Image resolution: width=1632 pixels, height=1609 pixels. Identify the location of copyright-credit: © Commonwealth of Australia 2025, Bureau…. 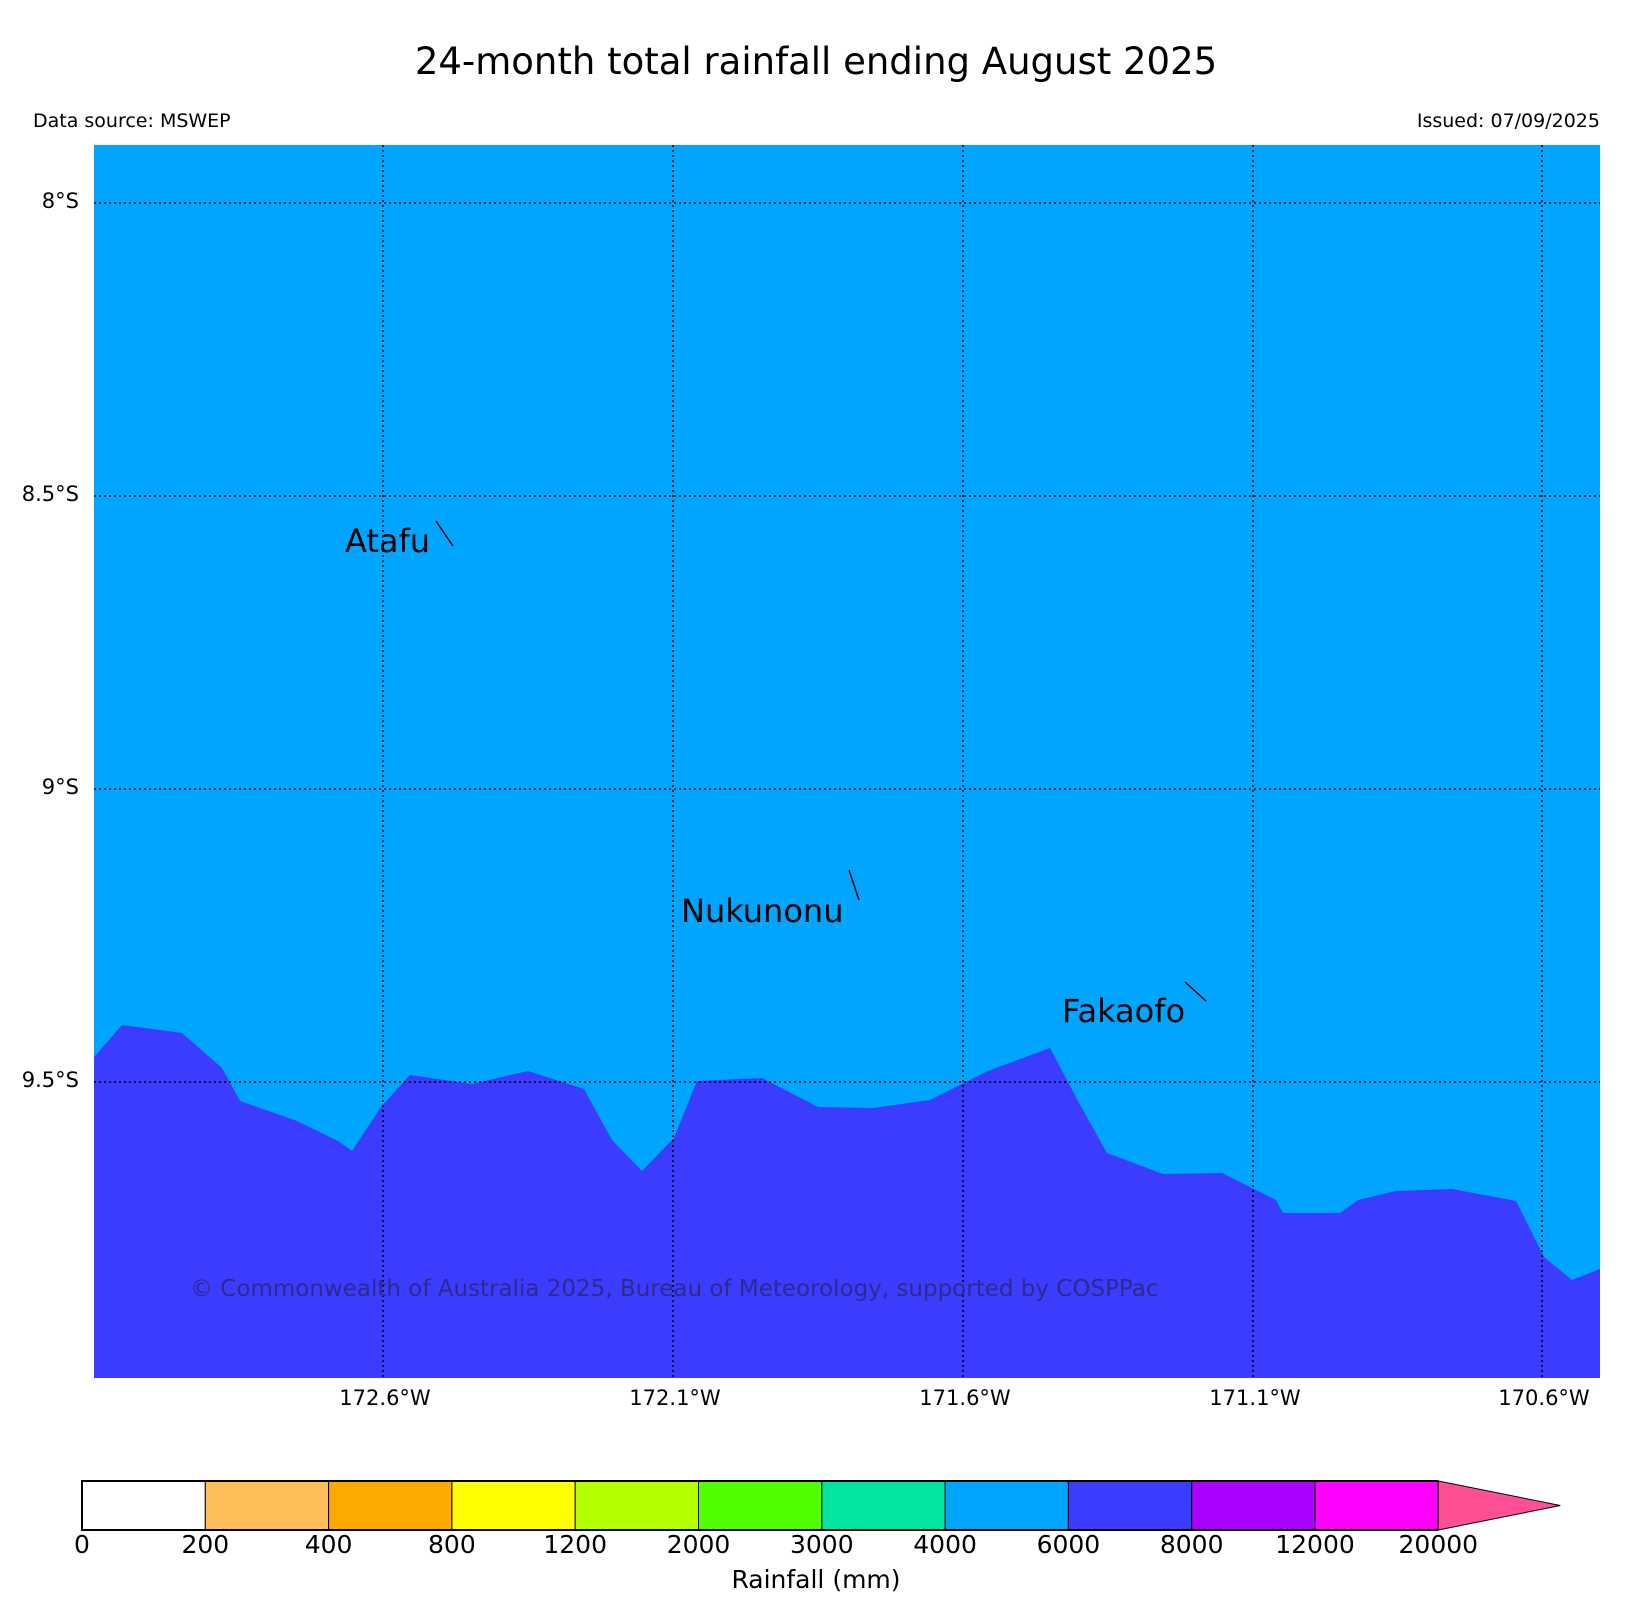
(674, 1289).